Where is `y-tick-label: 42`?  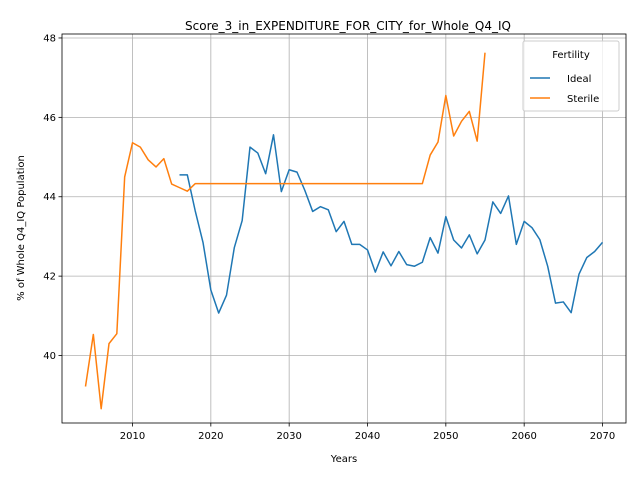
y-tick-label: 42 is located at coordinates (49, 277).